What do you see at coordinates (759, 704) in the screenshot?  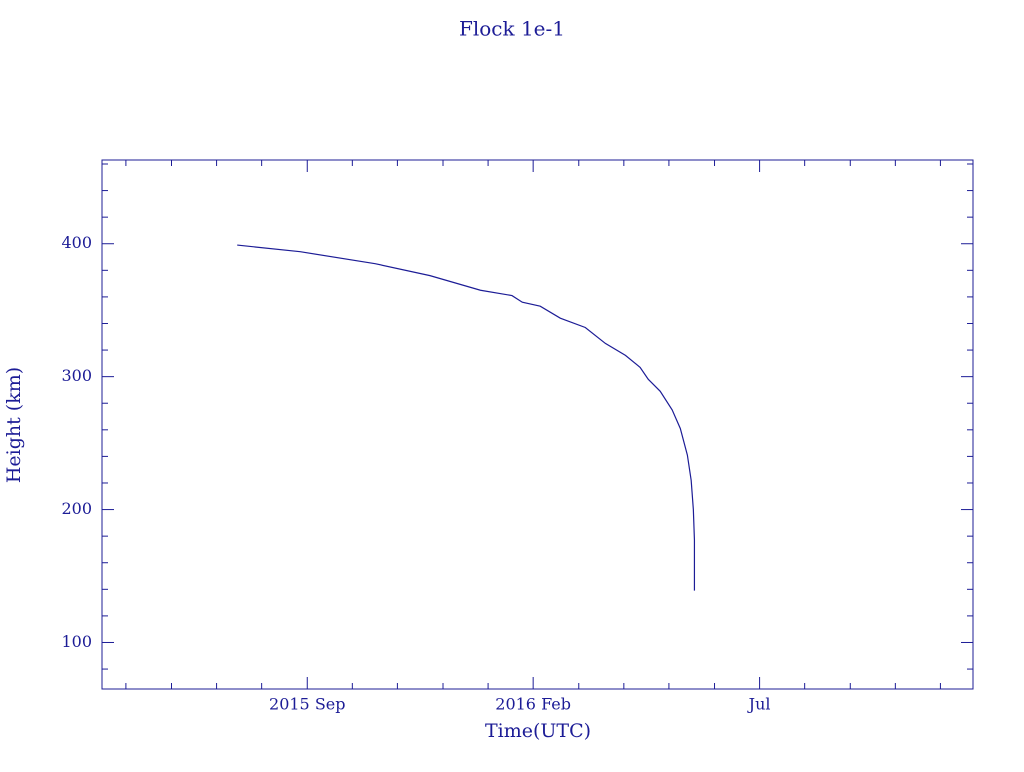 I see `x-tick-label: Jul` at bounding box center [759, 704].